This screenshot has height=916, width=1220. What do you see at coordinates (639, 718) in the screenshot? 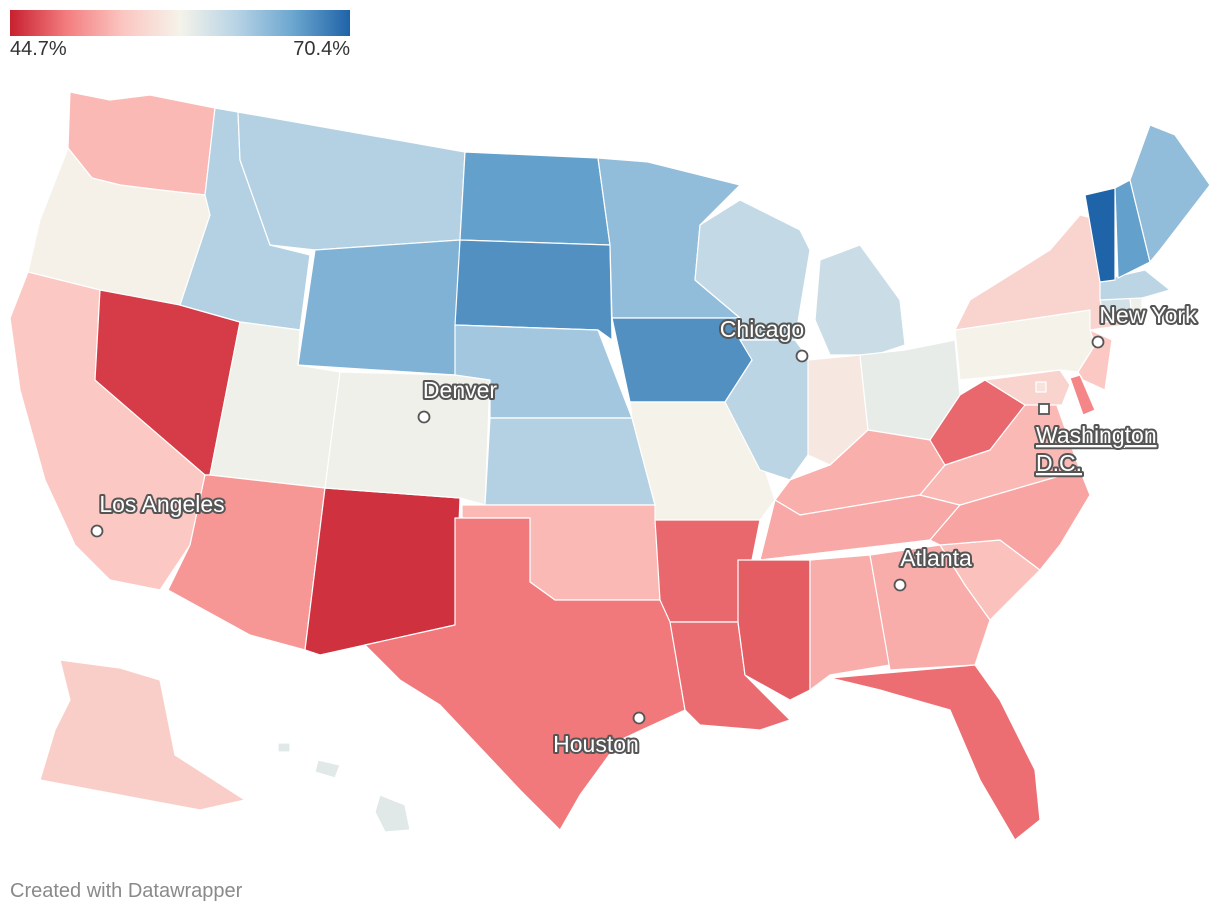
I see `houston-marker` at bounding box center [639, 718].